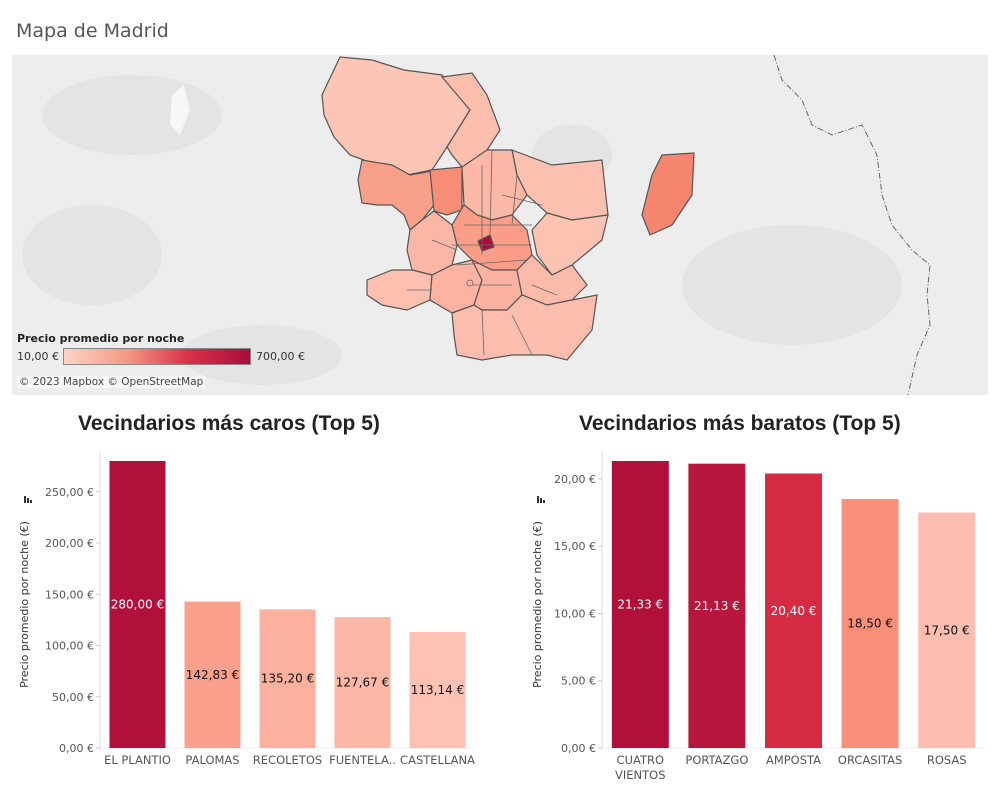 This screenshot has height=800, width=1000. What do you see at coordinates (229, 423) in the screenshot?
I see `chart-title-expensive: Vecindarios más caros (Top 5)` at bounding box center [229, 423].